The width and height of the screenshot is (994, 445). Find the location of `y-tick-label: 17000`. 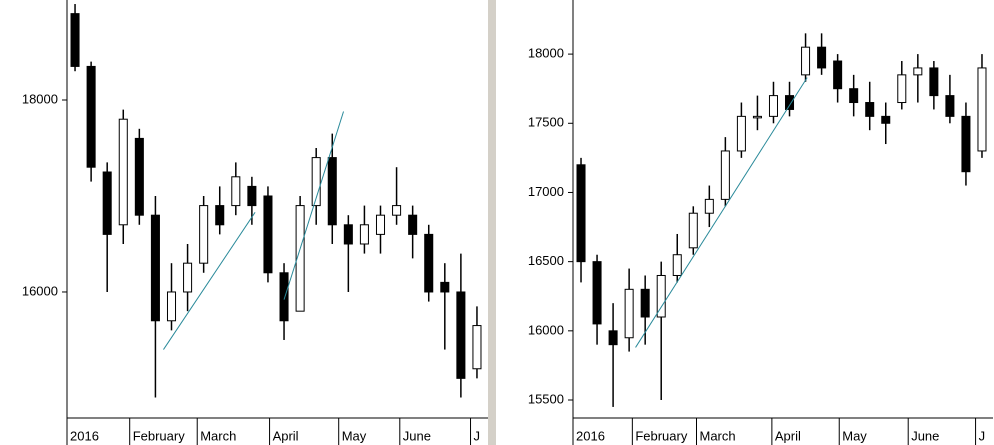

y-tick-label: 17000 is located at coordinates (546, 191).